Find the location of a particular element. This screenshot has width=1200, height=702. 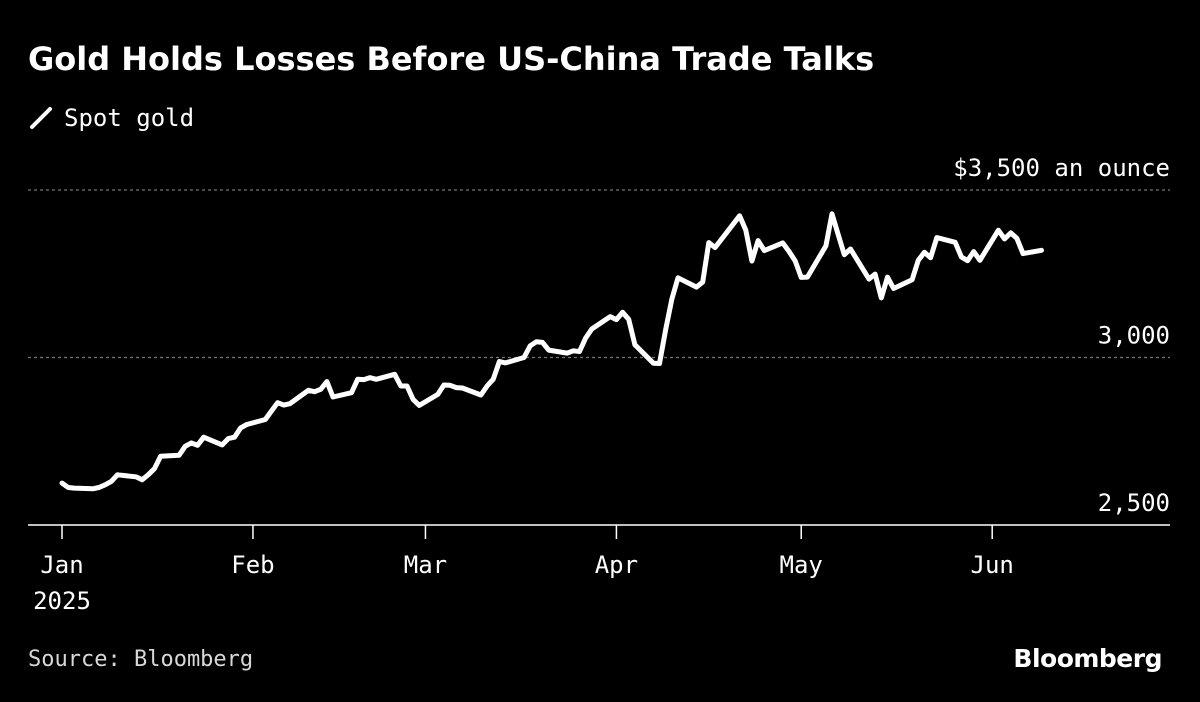

y-tick-label: $3,500 an ounce is located at coordinates (1061, 168).